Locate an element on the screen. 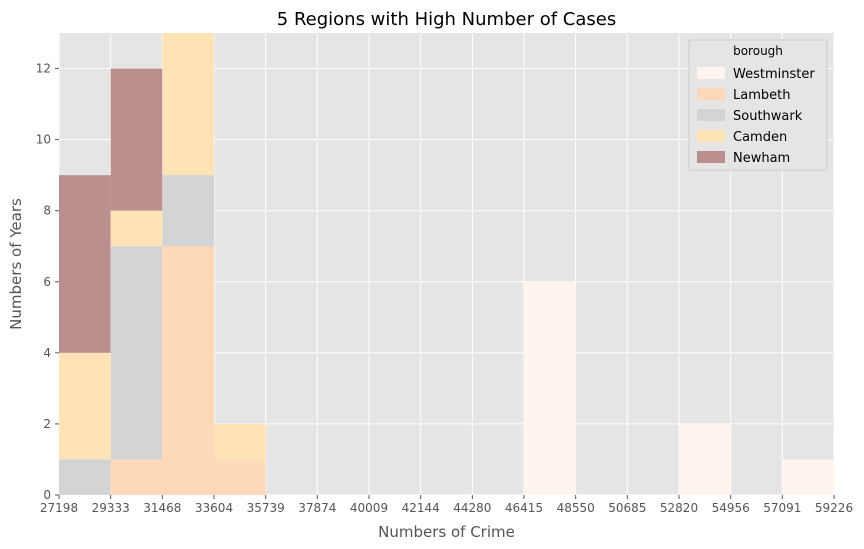 Image resolution: width=864 pixels, height=549 pixels. x-tick-label: 33604 is located at coordinates (214, 508).